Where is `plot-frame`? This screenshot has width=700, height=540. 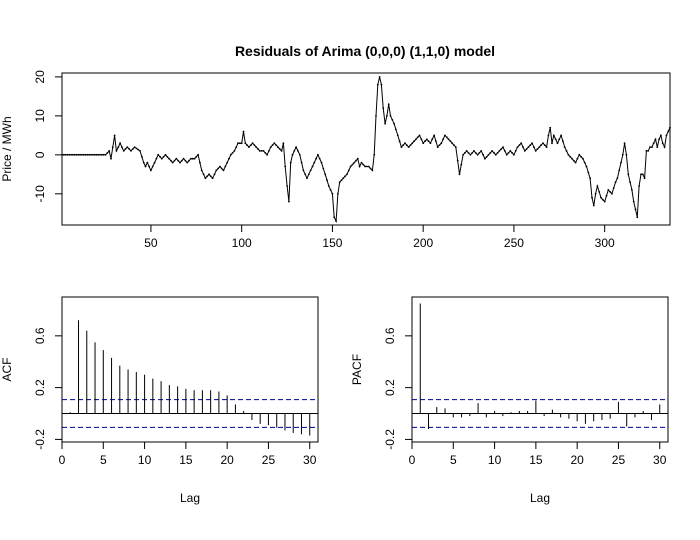
plot-frame is located at coordinates (540, 369).